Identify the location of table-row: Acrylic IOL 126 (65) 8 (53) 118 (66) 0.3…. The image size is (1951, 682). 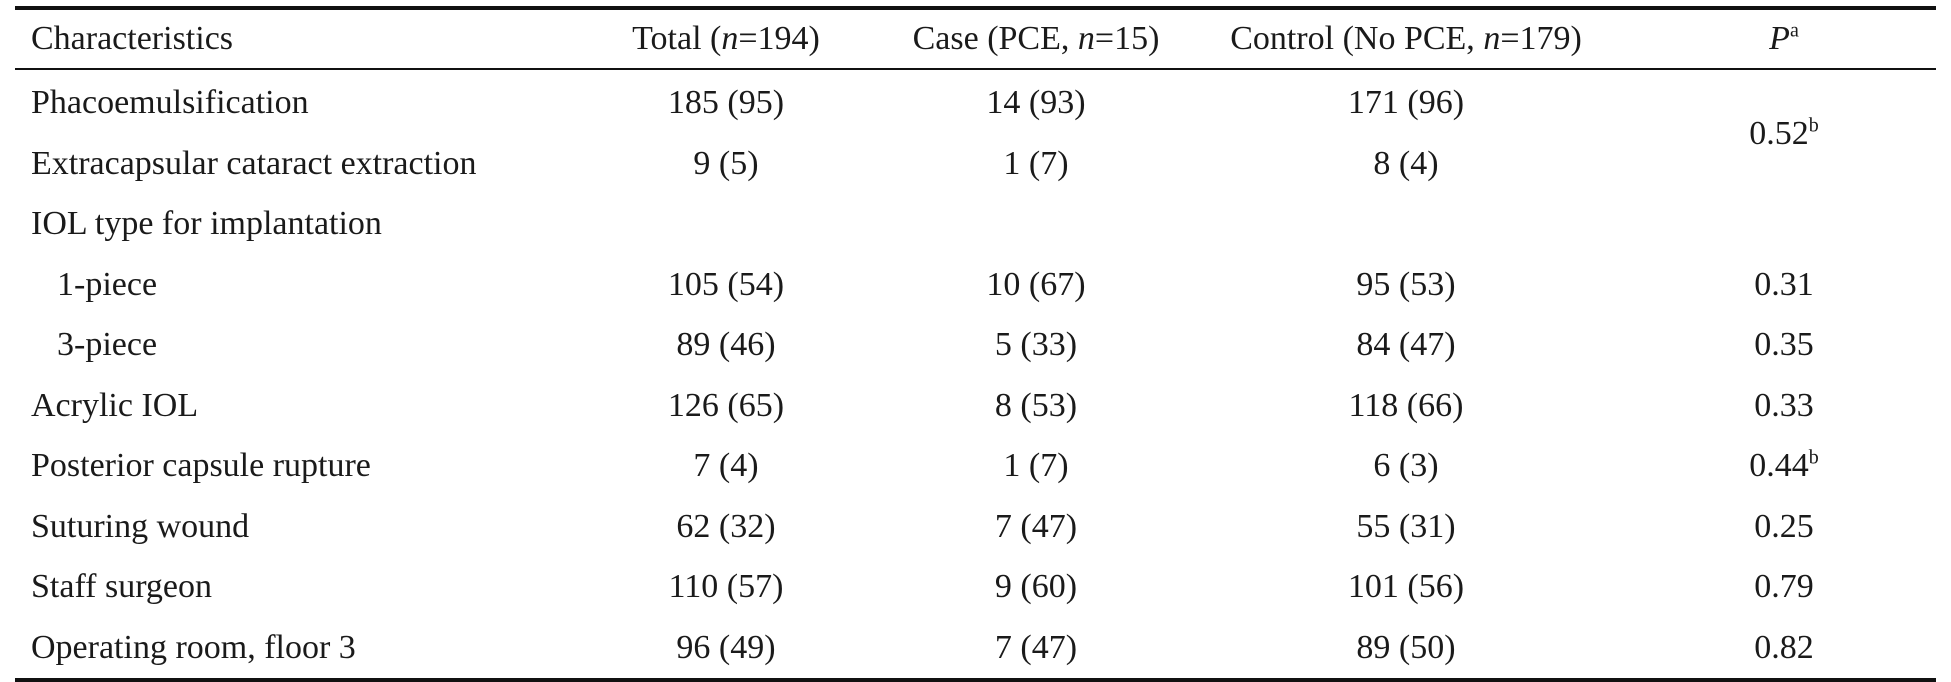
(983, 406).